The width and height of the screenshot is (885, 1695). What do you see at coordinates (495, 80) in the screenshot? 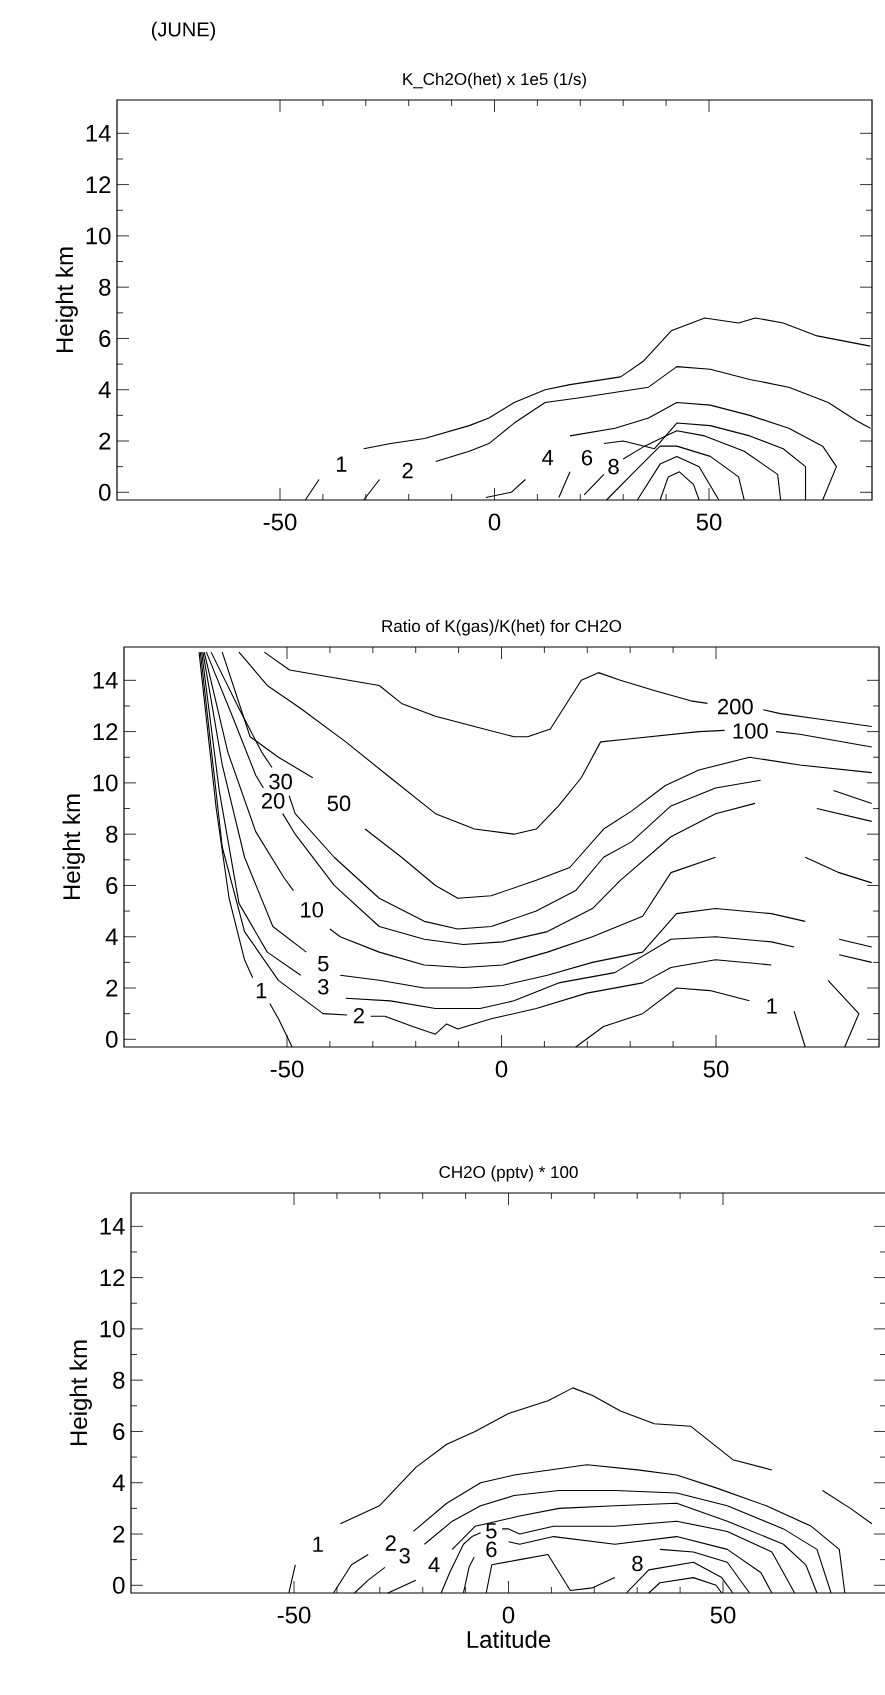
I see `chart-title: K_Ch2O(het) x 1e5 (1/s)` at bounding box center [495, 80].